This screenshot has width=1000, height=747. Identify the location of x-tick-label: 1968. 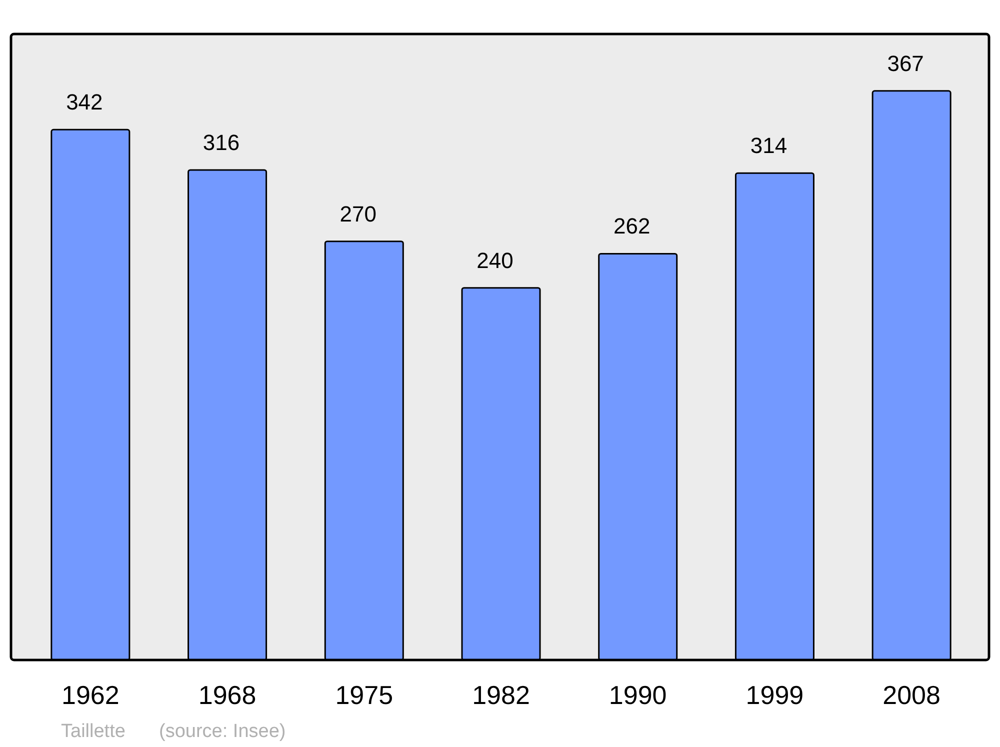
(227, 695).